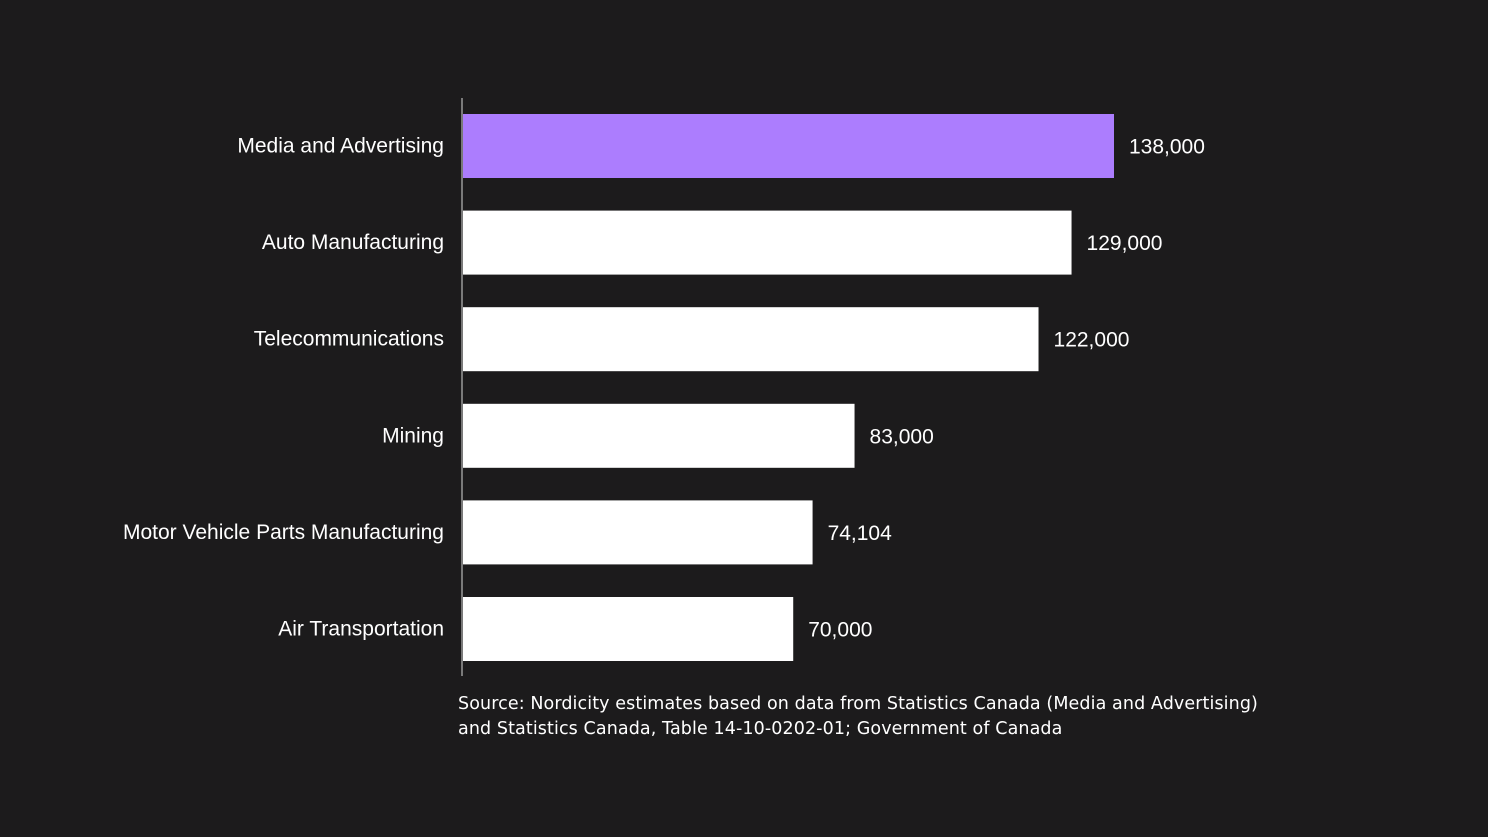 The width and height of the screenshot is (1488, 837). What do you see at coordinates (349, 339) in the screenshot?
I see `category-label-telecommunications: Telecommunications` at bounding box center [349, 339].